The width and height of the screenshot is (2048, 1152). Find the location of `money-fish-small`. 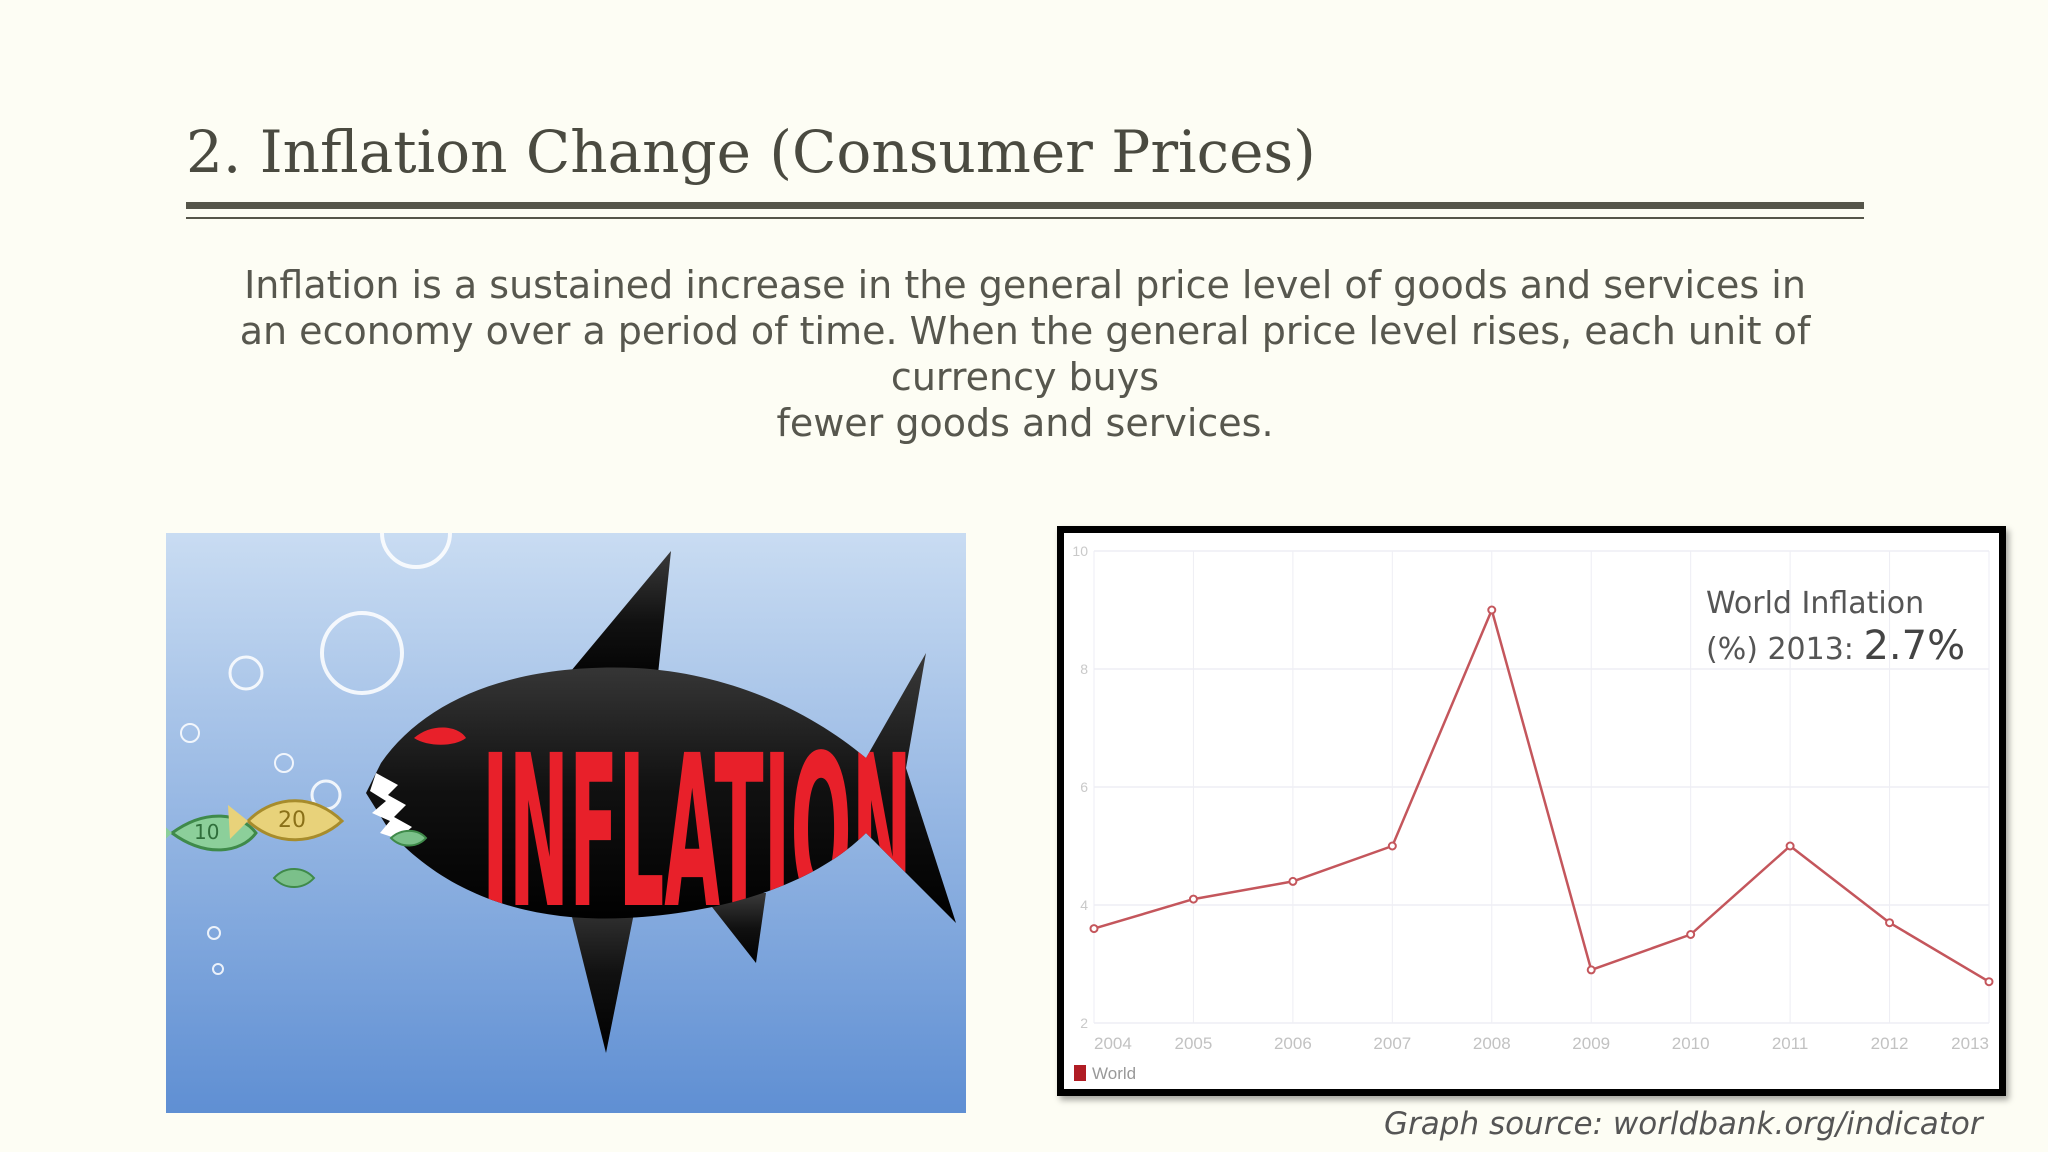

money-fish-small is located at coordinates (350, 858).